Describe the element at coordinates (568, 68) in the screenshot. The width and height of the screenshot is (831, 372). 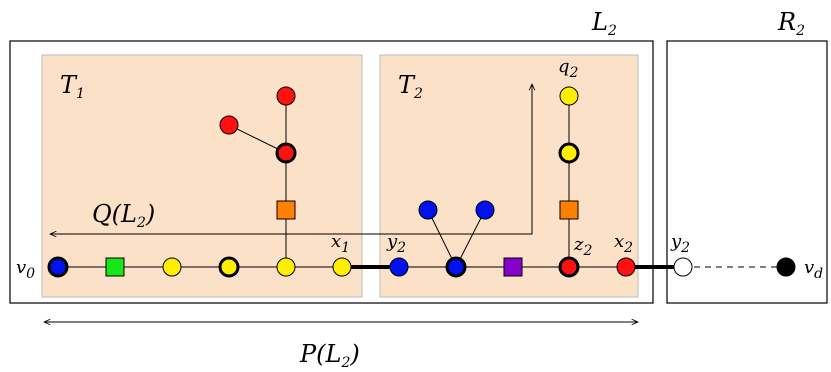
I see `label-q2: q2` at that location.